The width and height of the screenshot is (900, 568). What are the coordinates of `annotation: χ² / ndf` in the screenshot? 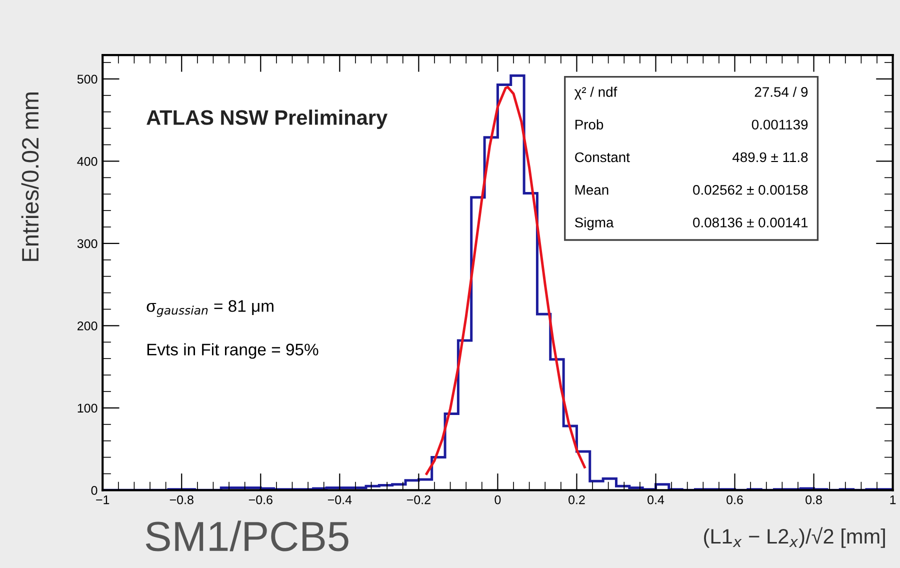 It's located at (596, 93).